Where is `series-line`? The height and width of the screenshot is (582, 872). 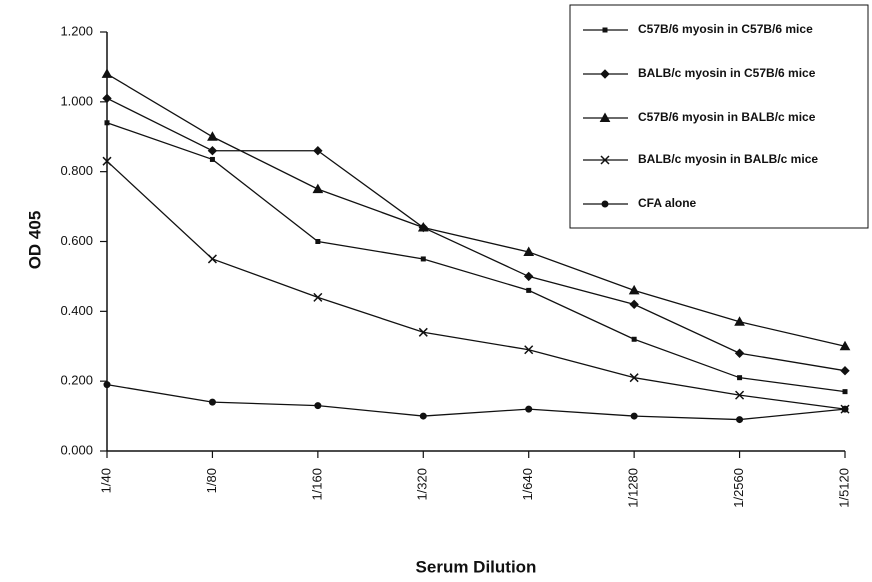
series-line is located at coordinates (476, 402).